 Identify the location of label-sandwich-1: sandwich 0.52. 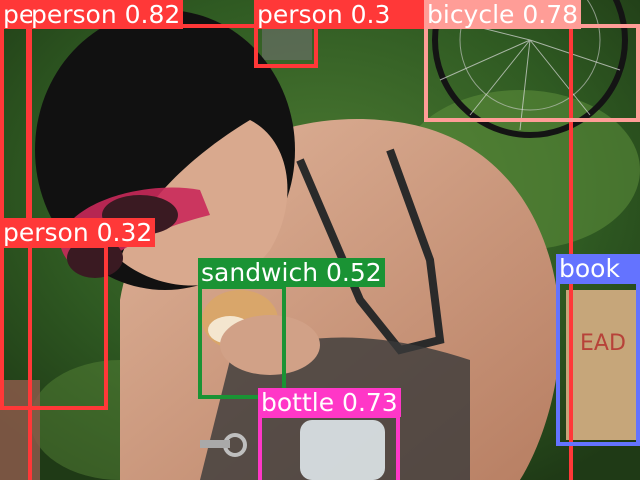
(291, 272).